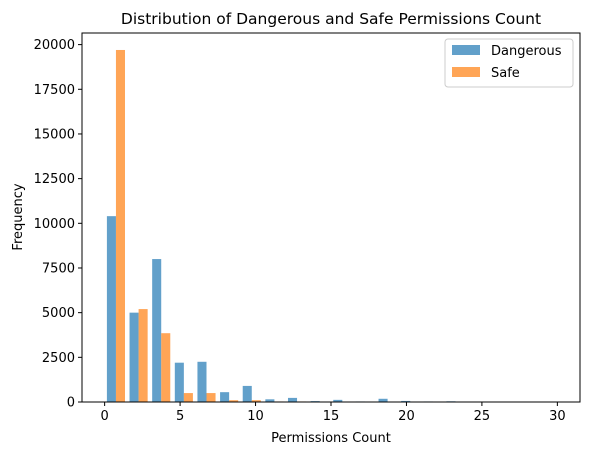 This screenshot has height=455, width=589. I want to click on x-tick-label: 10, so click(255, 416).